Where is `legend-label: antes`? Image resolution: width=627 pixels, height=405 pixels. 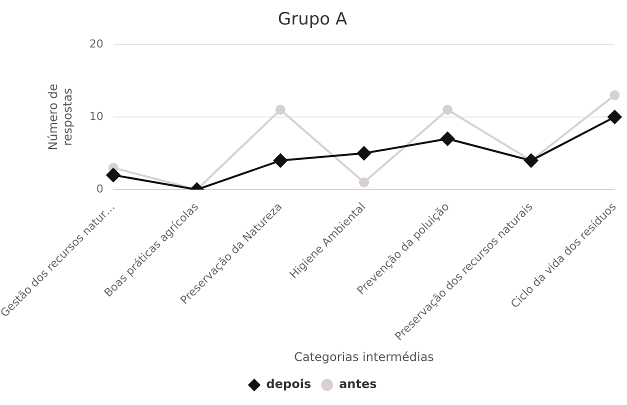 legend-label: antes is located at coordinates (358, 384).